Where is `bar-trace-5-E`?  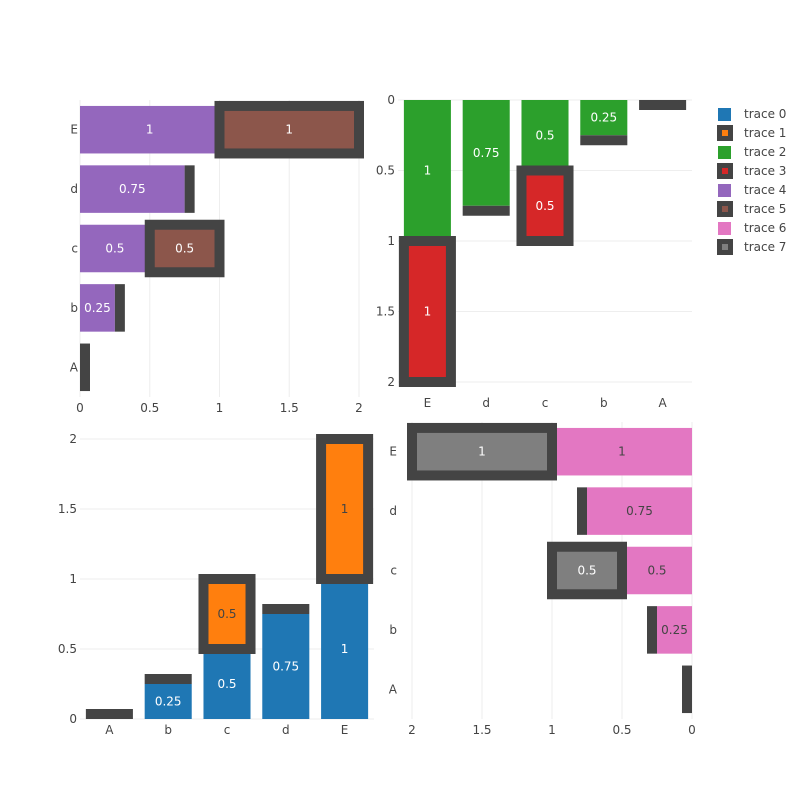
bar-trace-5-E is located at coordinates (289, 129).